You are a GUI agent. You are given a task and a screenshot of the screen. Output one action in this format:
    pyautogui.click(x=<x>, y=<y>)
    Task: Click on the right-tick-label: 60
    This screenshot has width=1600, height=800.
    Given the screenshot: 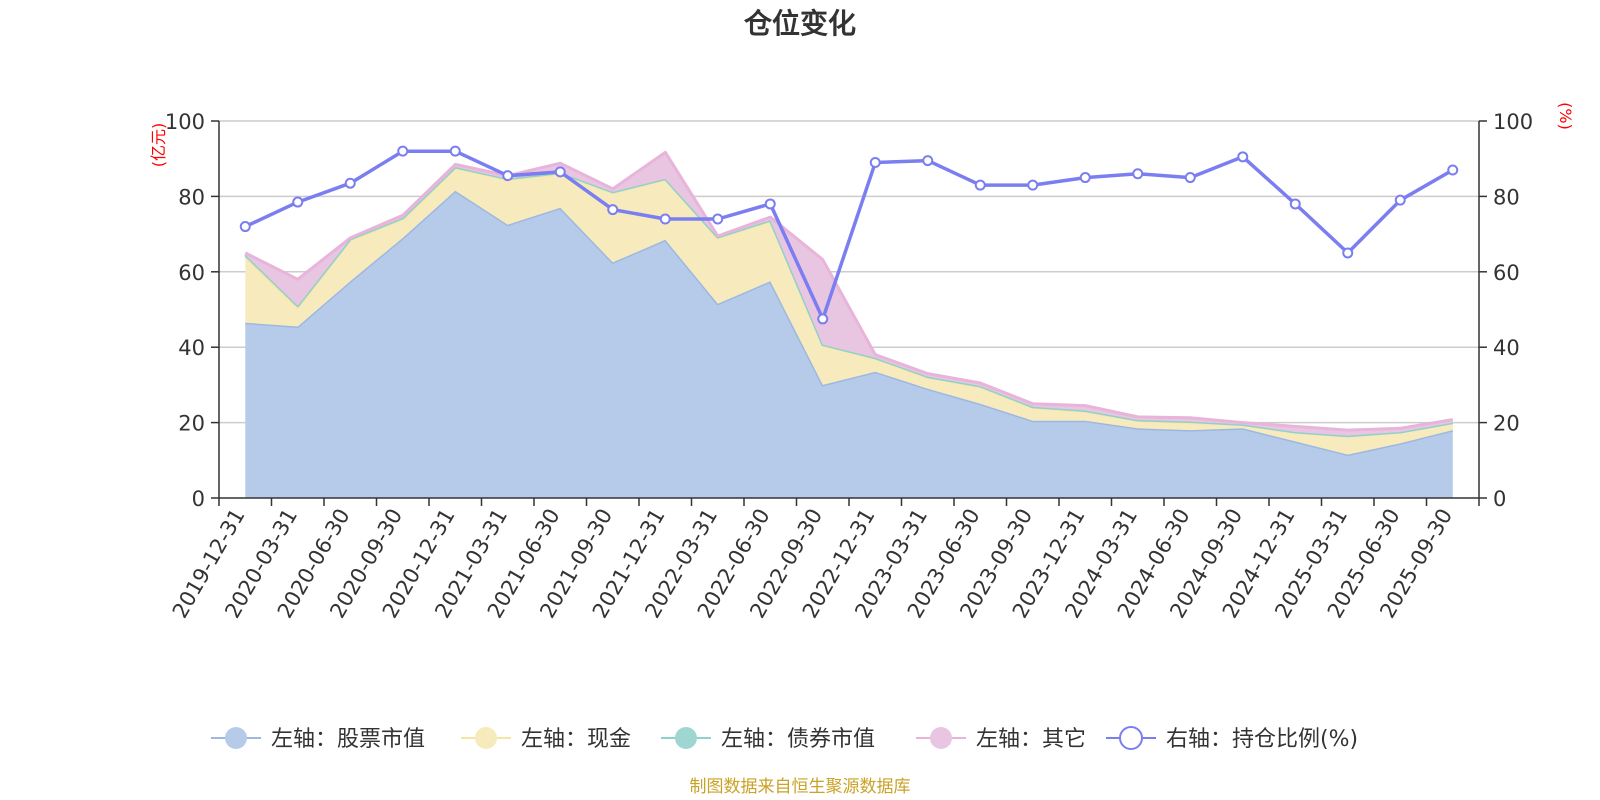 What is the action you would take?
    pyautogui.click(x=1506, y=273)
    